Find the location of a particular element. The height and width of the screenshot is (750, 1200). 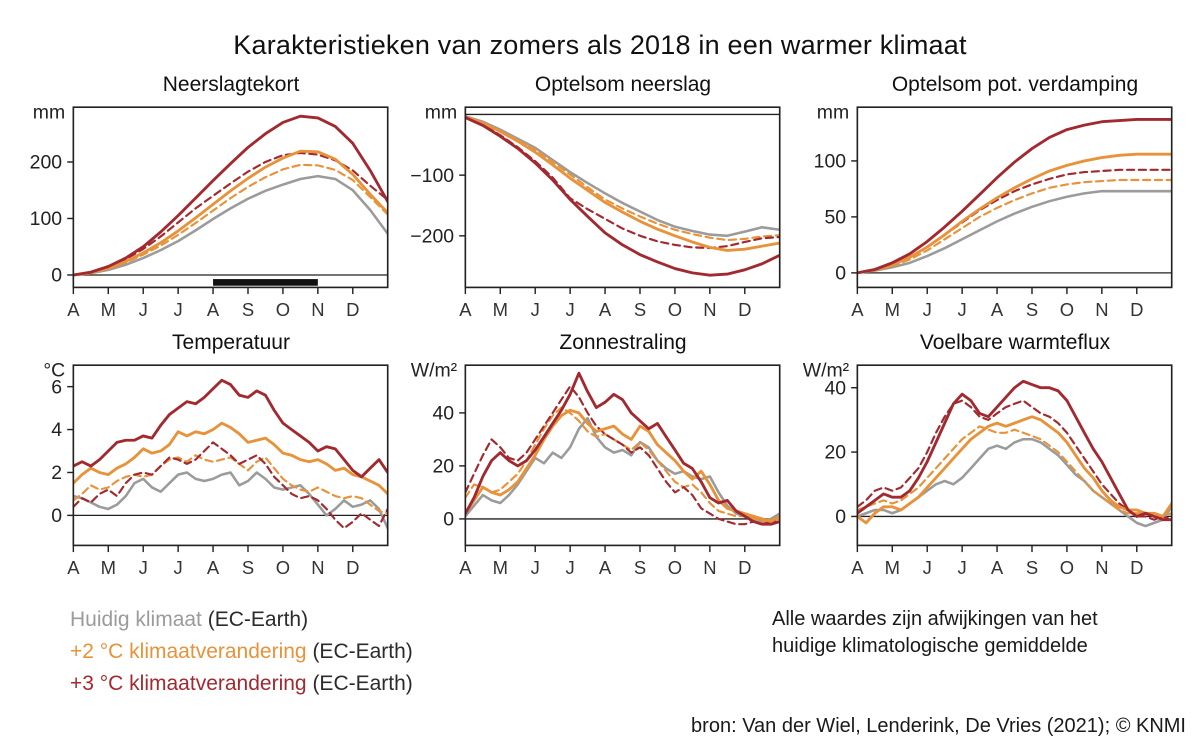

y-tick-label: 50 is located at coordinates (835, 218).